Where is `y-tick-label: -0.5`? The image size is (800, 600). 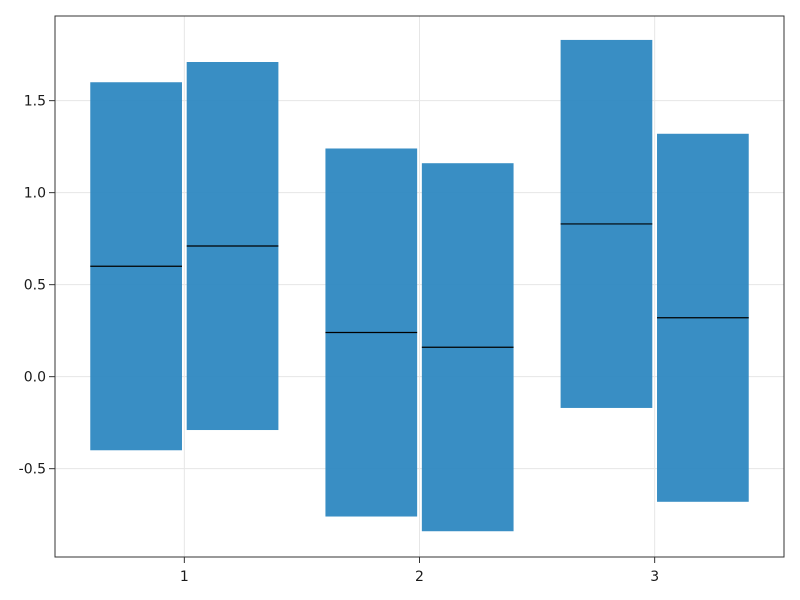
y-tick-label: -0.5 is located at coordinates (32, 470).